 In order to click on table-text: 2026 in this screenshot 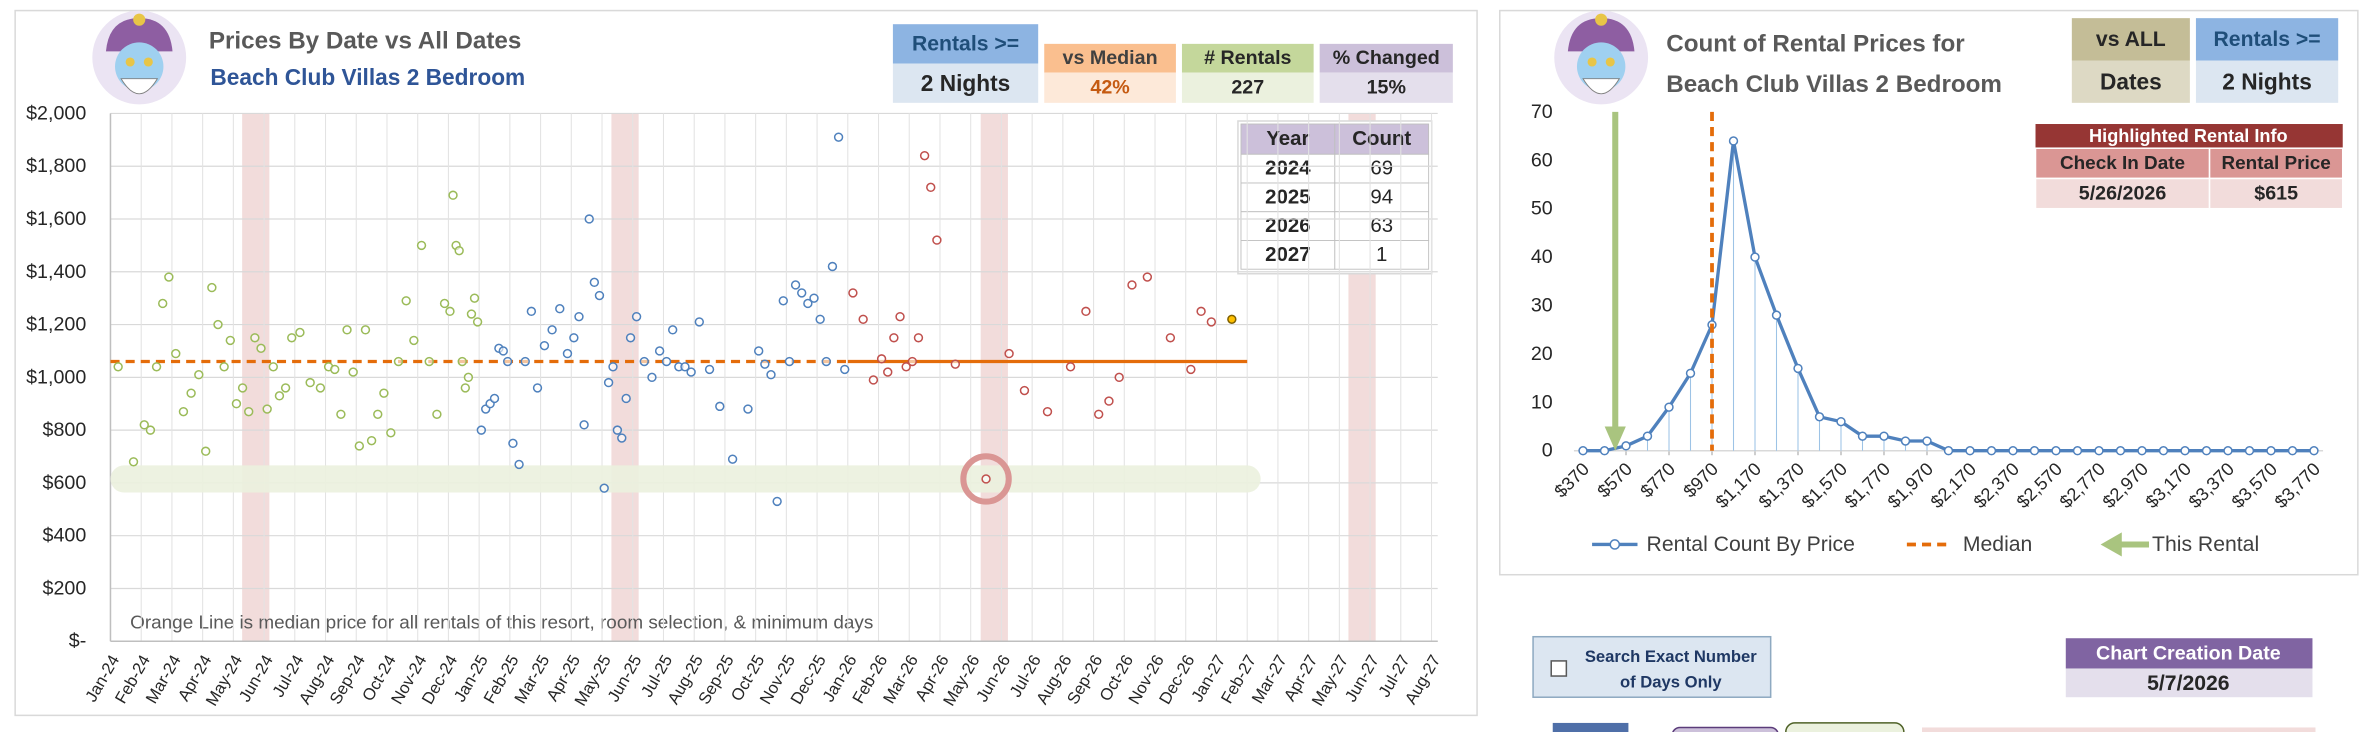, I will do `click(1287, 226)`.